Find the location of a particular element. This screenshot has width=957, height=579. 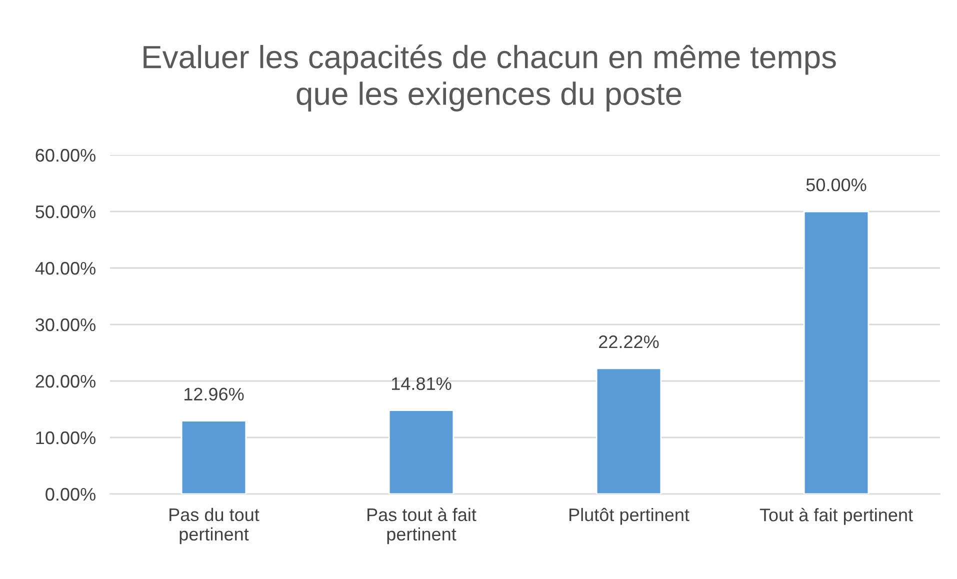

y-tick-label: 30.00% is located at coordinates (66, 325).